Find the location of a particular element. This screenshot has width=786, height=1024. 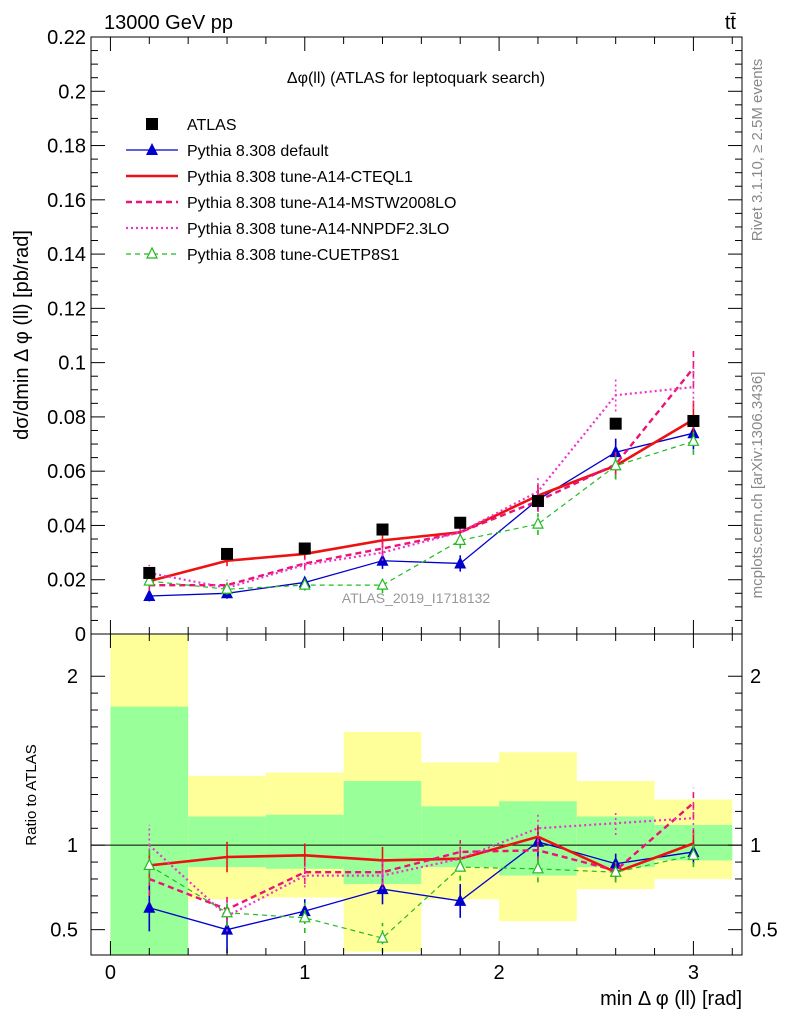

ratio-y-tick-label: 1 is located at coordinates (72, 846).